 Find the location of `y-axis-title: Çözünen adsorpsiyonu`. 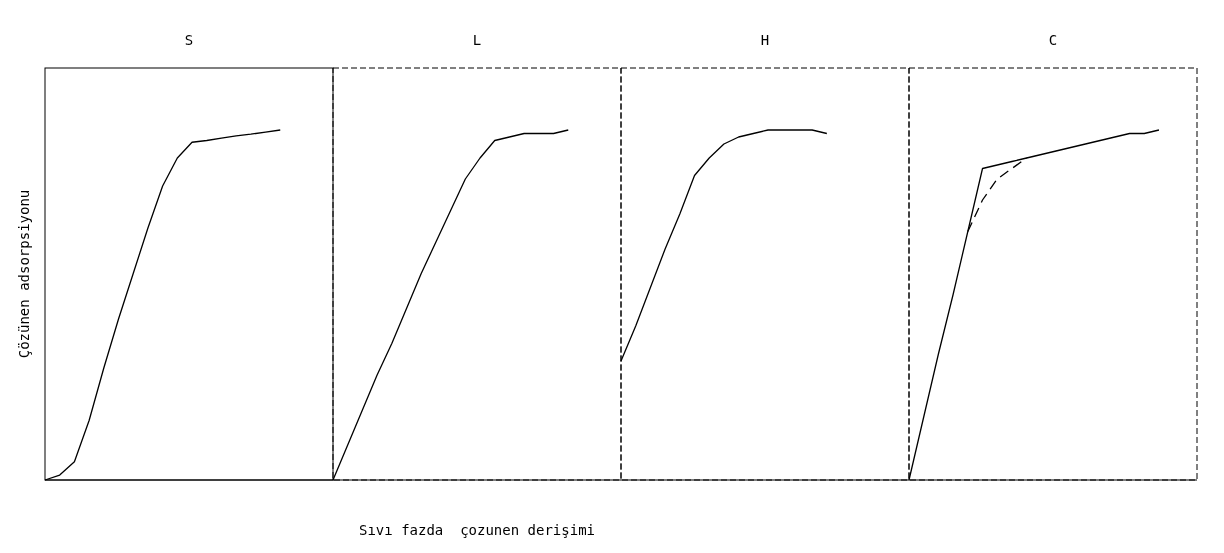

y-axis-title: Çözünen adsorpsiyonu is located at coordinates (24, 274).